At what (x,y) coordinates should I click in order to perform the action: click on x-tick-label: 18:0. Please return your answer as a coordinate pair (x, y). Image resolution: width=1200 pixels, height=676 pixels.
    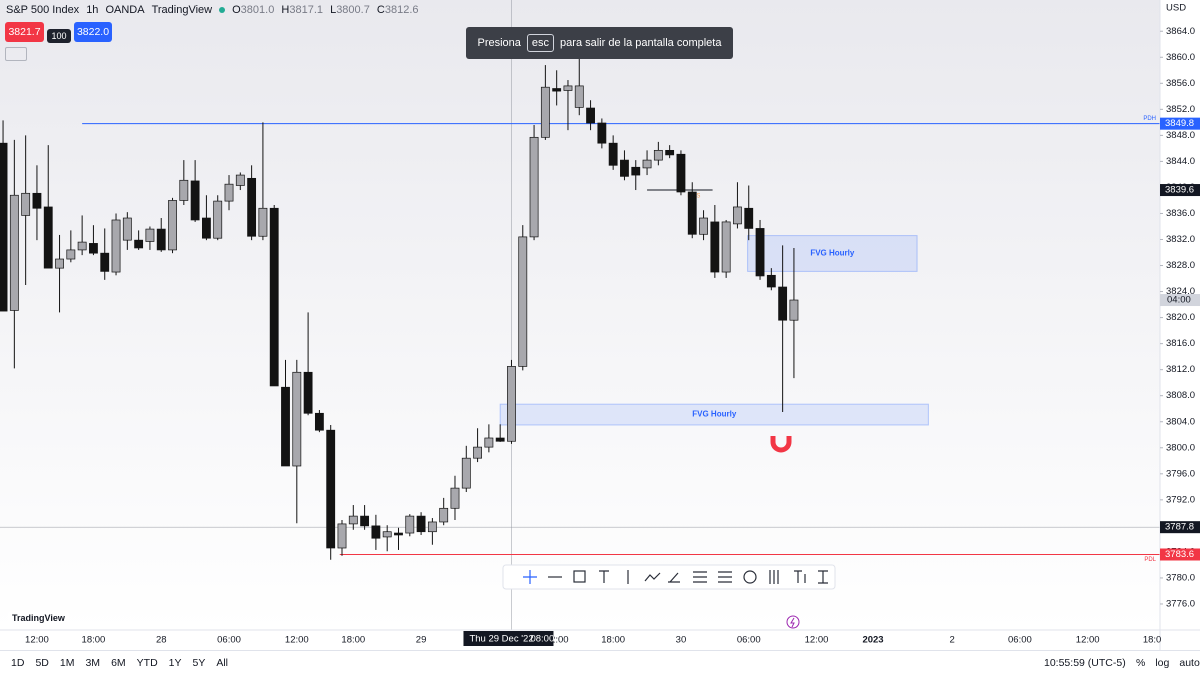
    Looking at the image, I should click on (1152, 640).